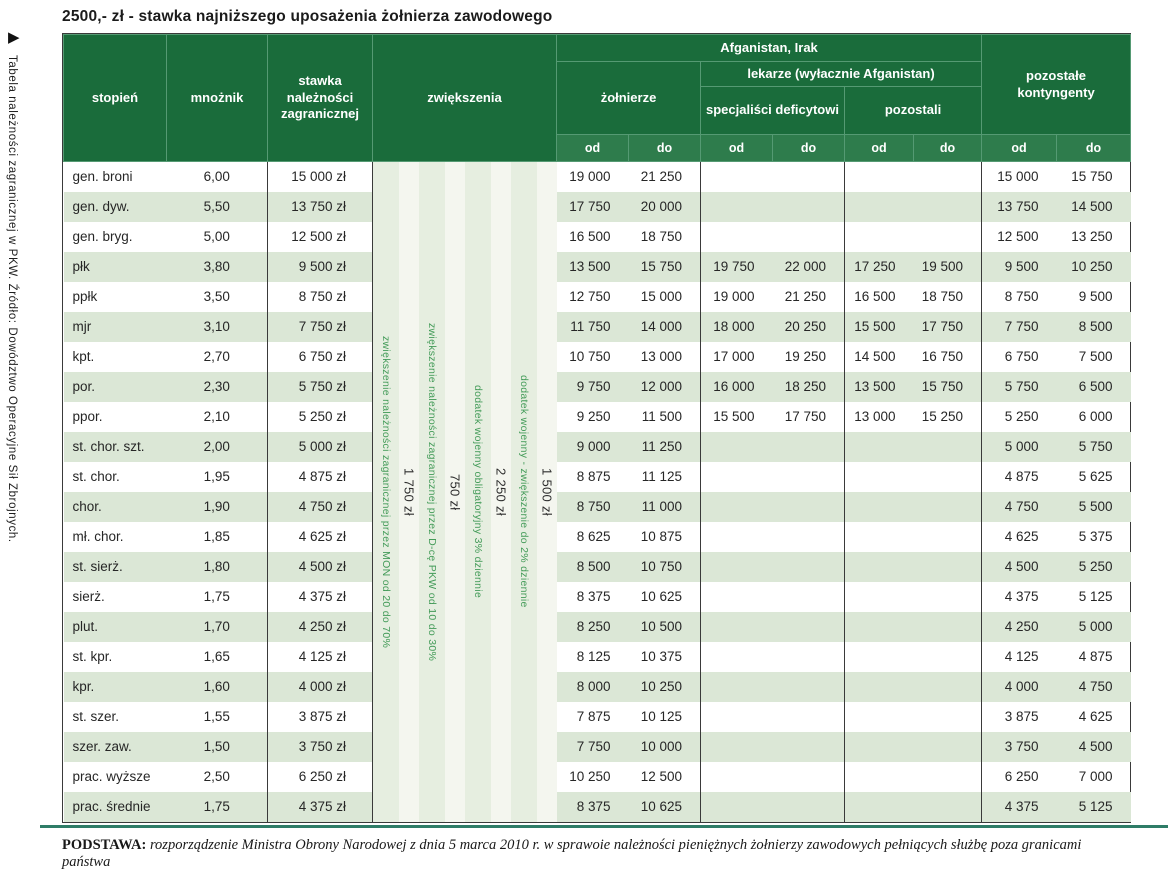 The width and height of the screenshot is (1168, 871). What do you see at coordinates (664, 148) in the screenshot?
I see `header-soldiers-do: do` at bounding box center [664, 148].